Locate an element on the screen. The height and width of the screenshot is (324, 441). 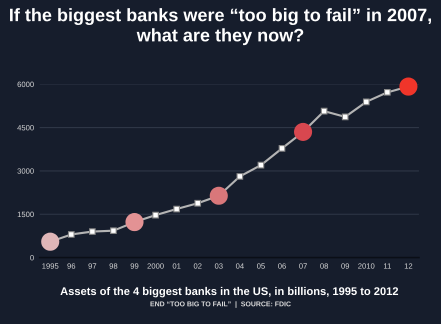
chart-title: If the biggest banks were “too big to fail” in 2007, what are they now? is located at coordinates (220, 27).